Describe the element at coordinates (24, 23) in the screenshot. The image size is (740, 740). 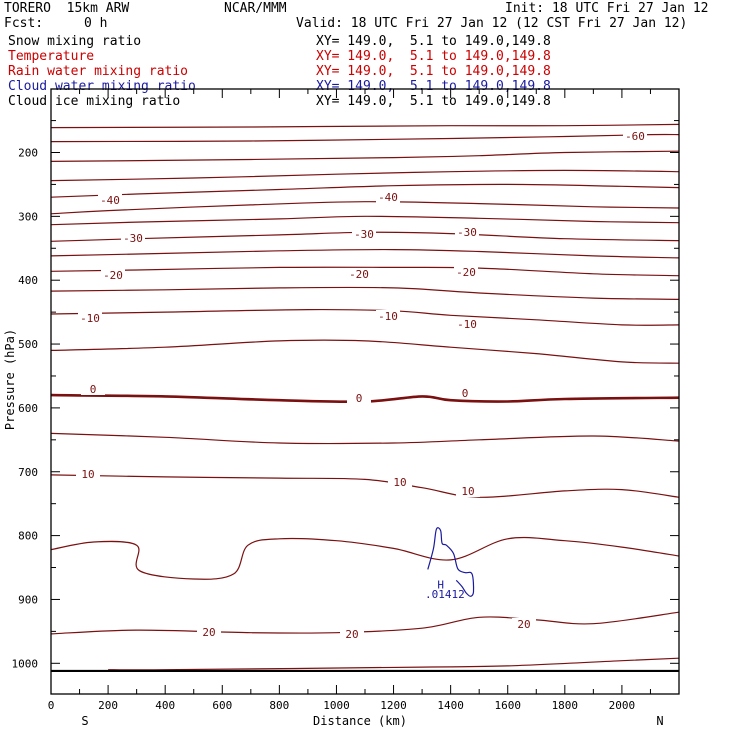
I see `forecast-label: Fcst:` at that location.